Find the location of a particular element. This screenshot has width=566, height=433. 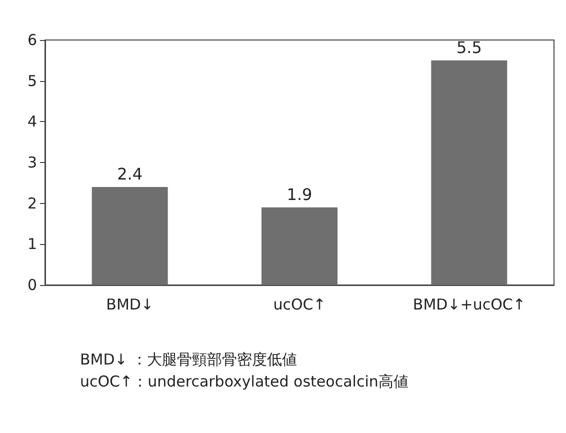

y-tick-label: 0 is located at coordinates (32, 285).